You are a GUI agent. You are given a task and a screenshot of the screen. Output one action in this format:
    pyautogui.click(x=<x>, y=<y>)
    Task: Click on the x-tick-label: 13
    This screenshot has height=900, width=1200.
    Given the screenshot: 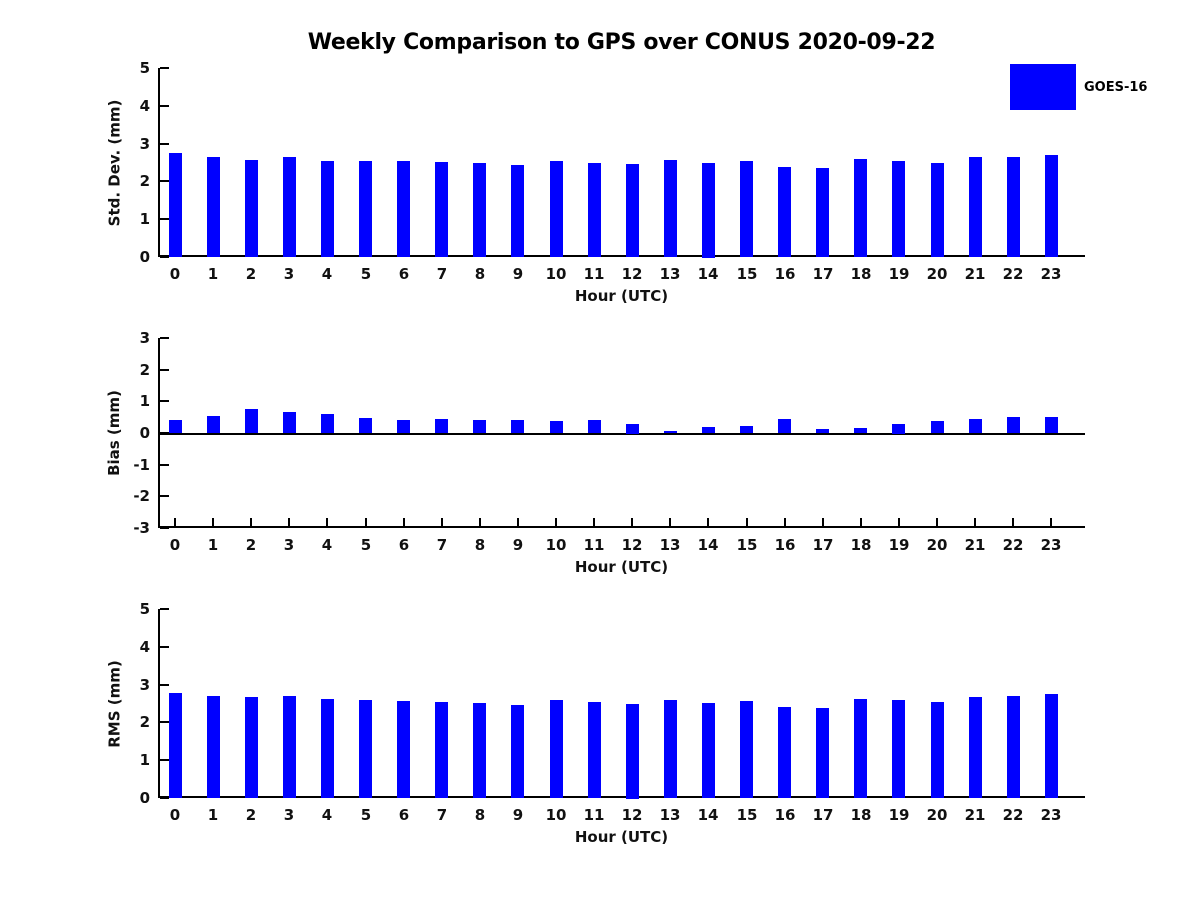 What is the action you would take?
    pyautogui.click(x=670, y=545)
    